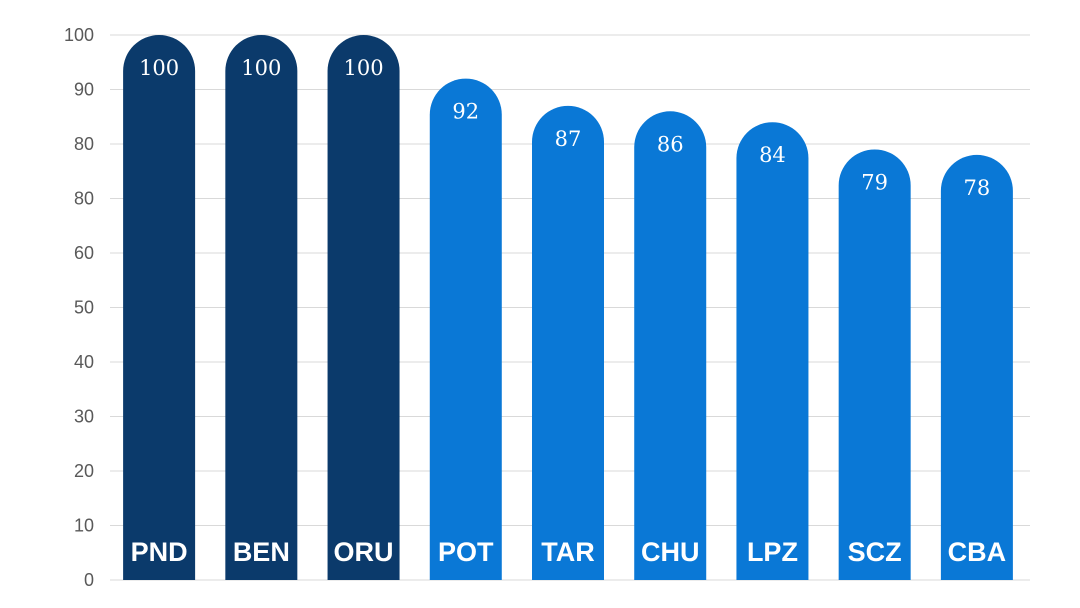 The image size is (1080, 608). I want to click on y-tick-label: 30, so click(84, 417).